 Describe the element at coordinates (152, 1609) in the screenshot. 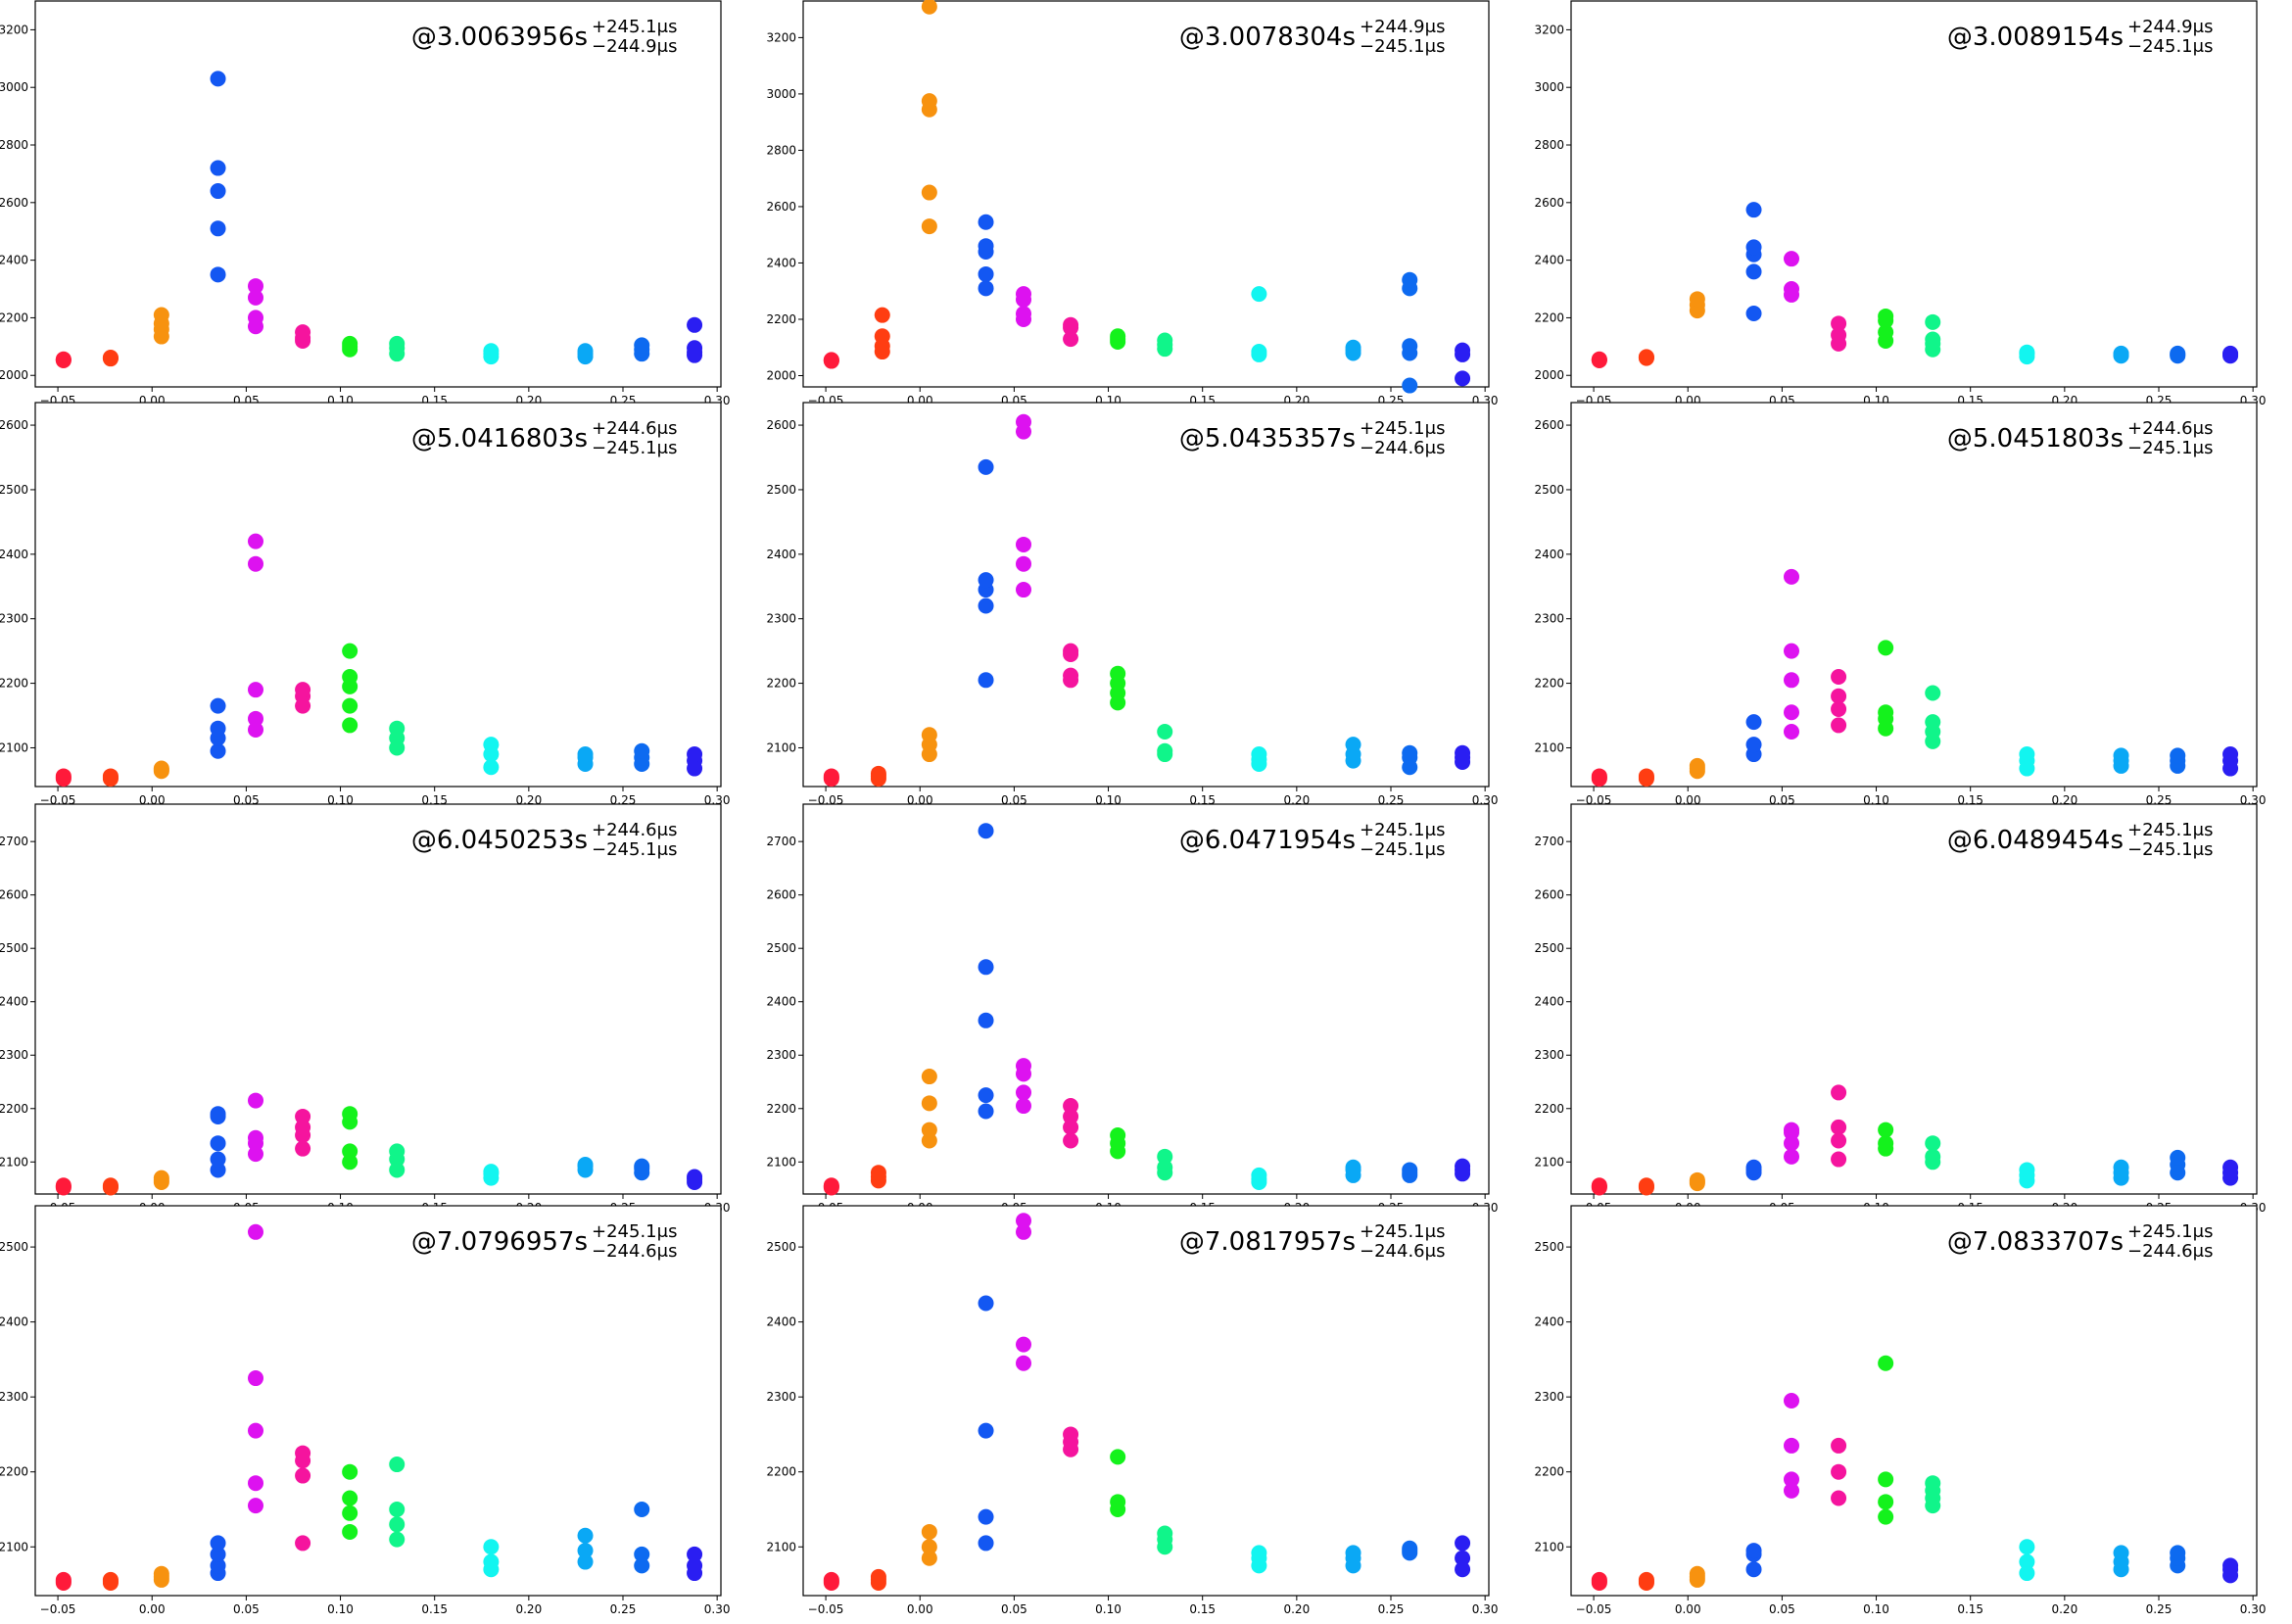

I see `x-tick-label: 0.00` at that location.